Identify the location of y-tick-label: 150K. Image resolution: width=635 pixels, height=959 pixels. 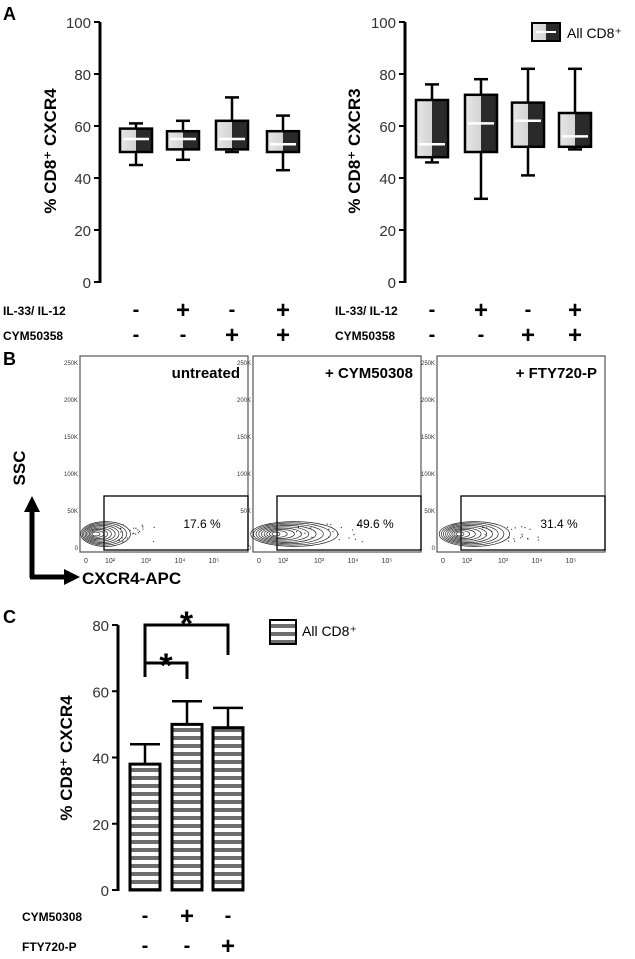
(428, 438).